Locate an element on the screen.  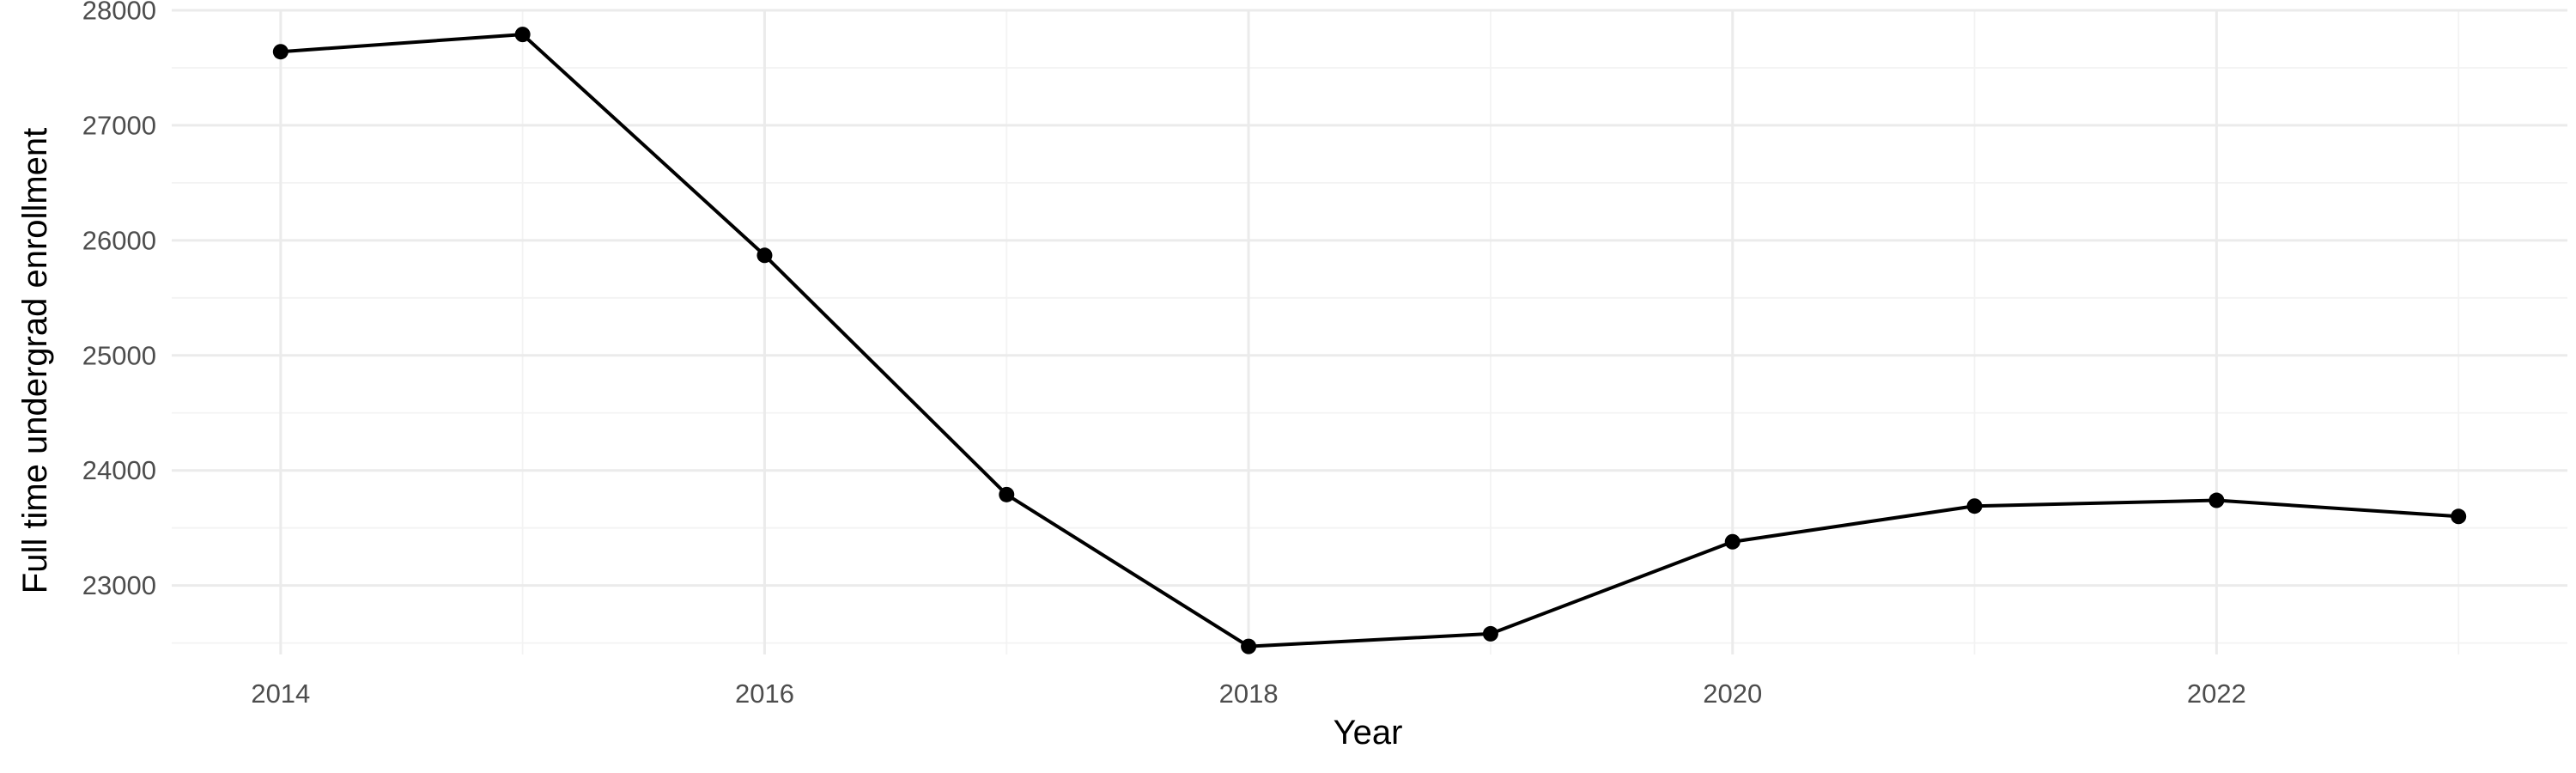
x-tick-label: 2014 is located at coordinates (280, 694).